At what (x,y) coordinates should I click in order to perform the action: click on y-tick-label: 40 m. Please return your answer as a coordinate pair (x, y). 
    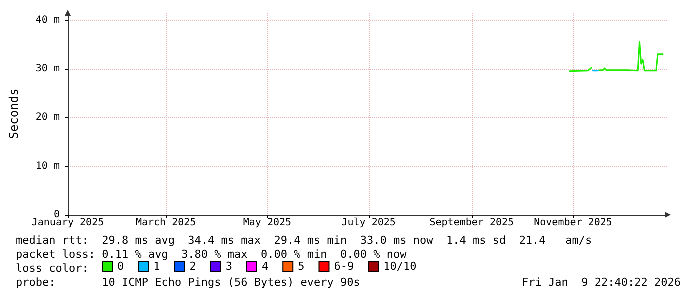
    Looking at the image, I should click on (48, 20).